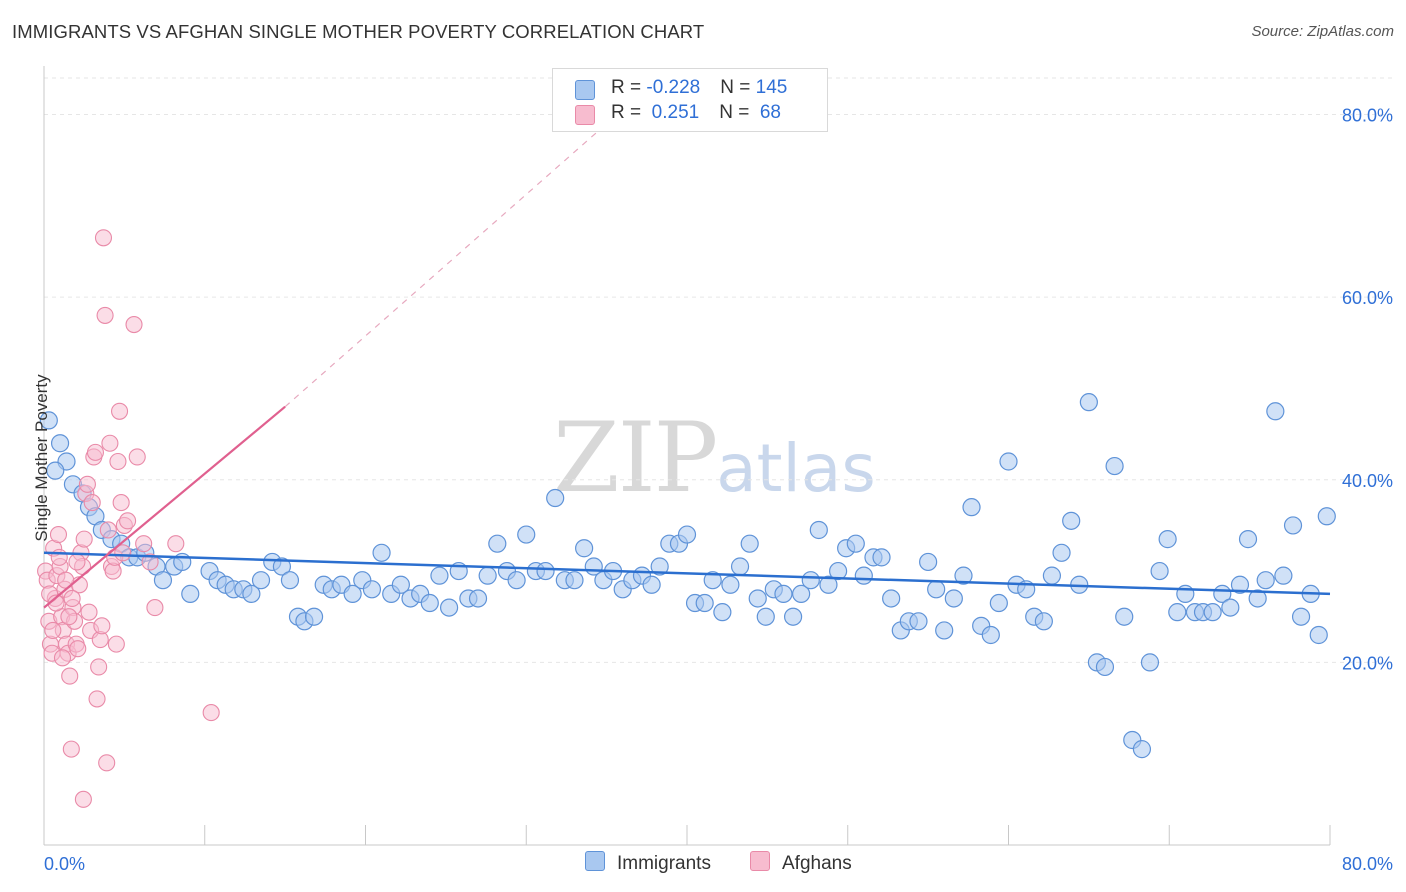 This screenshot has height=892, width=1406. What do you see at coordinates (801, 863) in the screenshot?
I see `bottom-legend-afghans: Afghans` at bounding box center [801, 863].